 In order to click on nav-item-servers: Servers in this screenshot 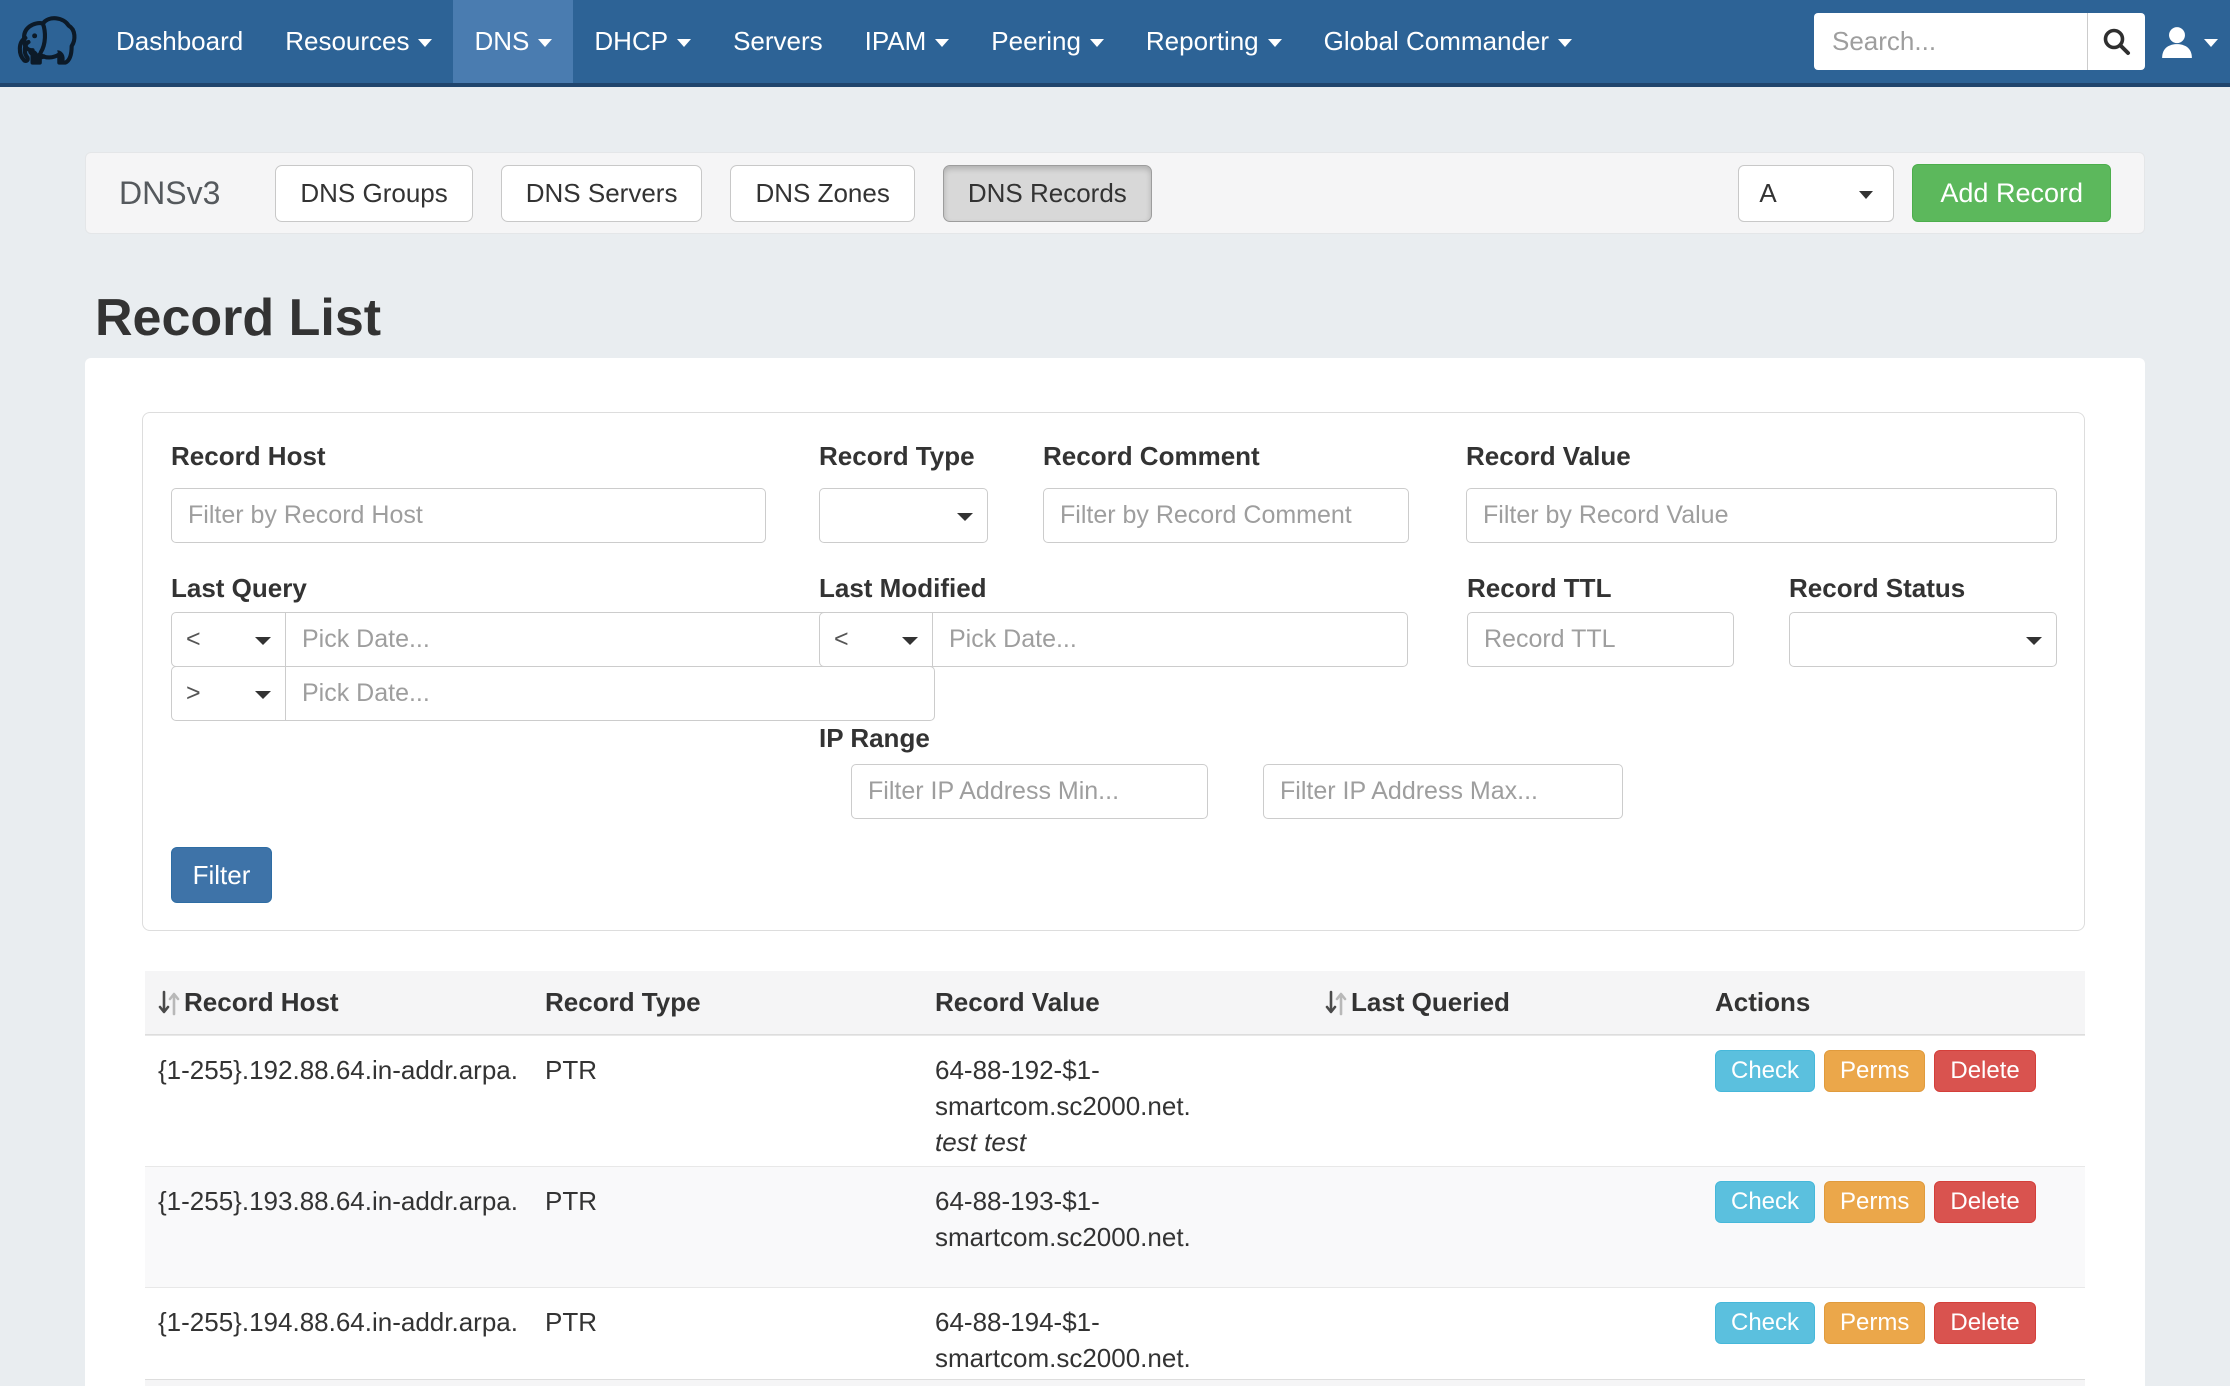, I will do `click(778, 41)`.